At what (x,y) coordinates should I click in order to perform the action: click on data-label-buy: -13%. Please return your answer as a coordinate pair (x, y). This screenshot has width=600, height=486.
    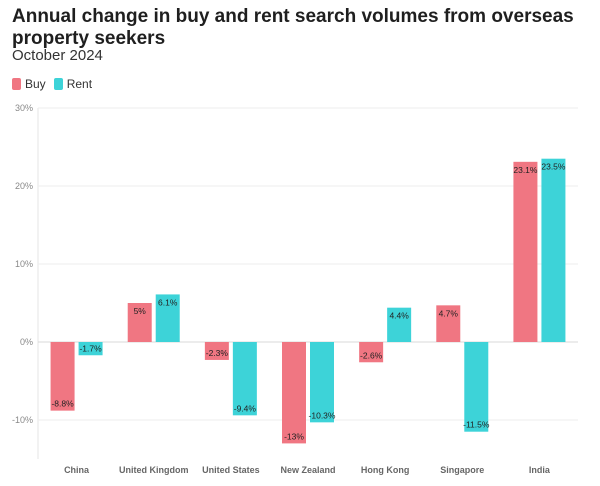
    Looking at the image, I should click on (294, 436).